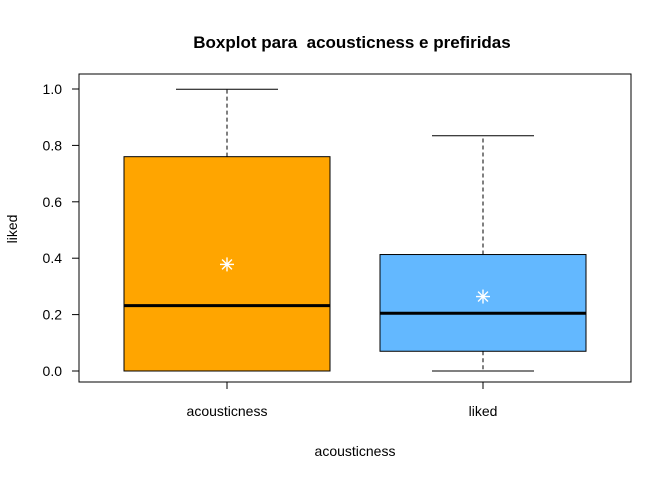 The image size is (672, 480). What do you see at coordinates (483, 411) in the screenshot?
I see `x-tick-label: liked` at bounding box center [483, 411].